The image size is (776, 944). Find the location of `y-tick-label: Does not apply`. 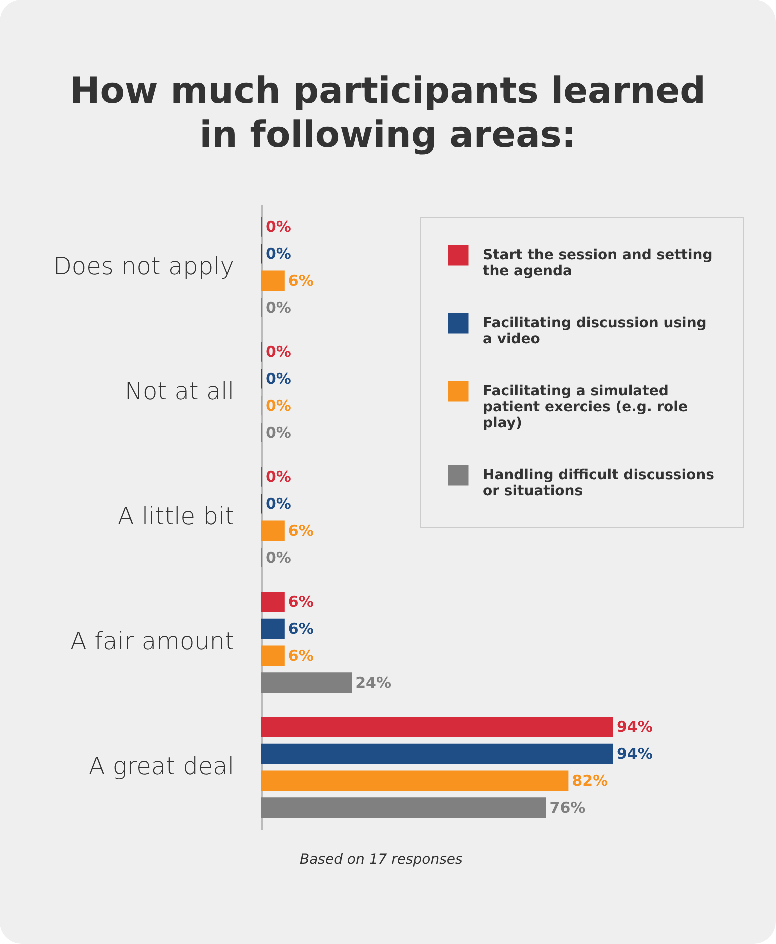

y-tick-label: Does not apply is located at coordinates (143, 266).